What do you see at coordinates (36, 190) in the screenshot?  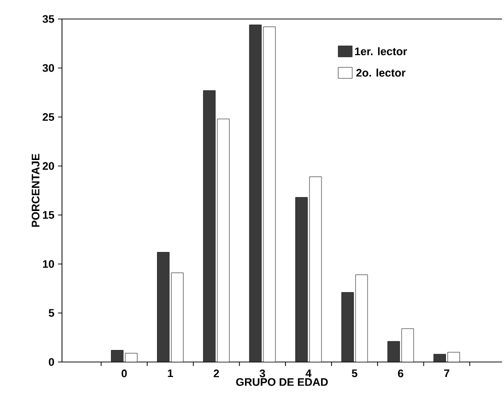 I see `y-axis-title: PORCENTAJE` at bounding box center [36, 190].